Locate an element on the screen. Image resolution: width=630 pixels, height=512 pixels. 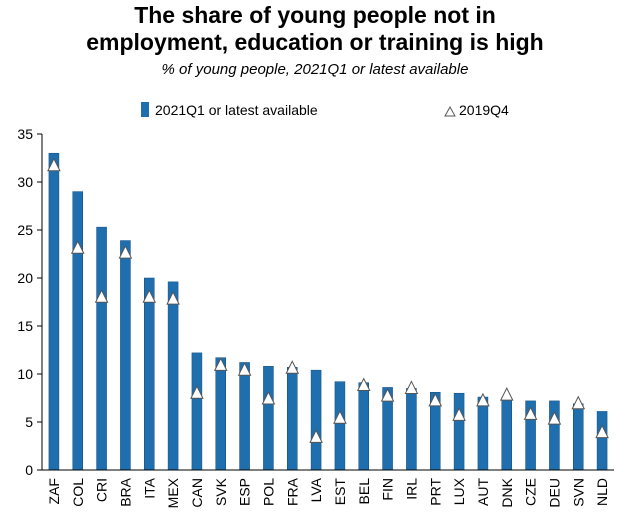
x-tick-label: SVN is located at coordinates (578, 492).